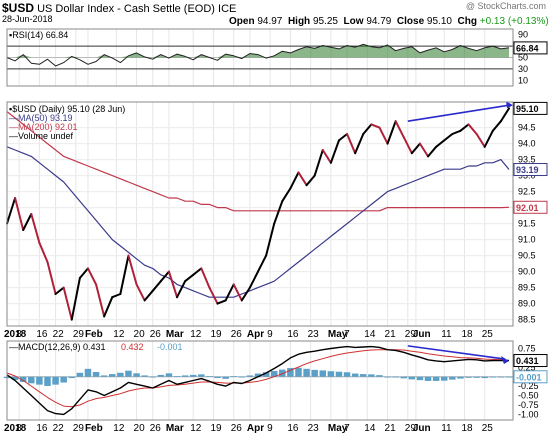  I want to click on x-tick-label: 19, so click(216, 334).